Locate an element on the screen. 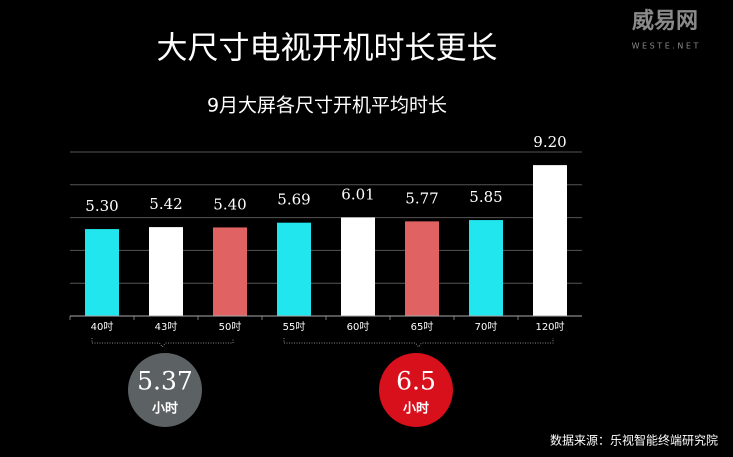  value-label: 9.20 is located at coordinates (549, 142).